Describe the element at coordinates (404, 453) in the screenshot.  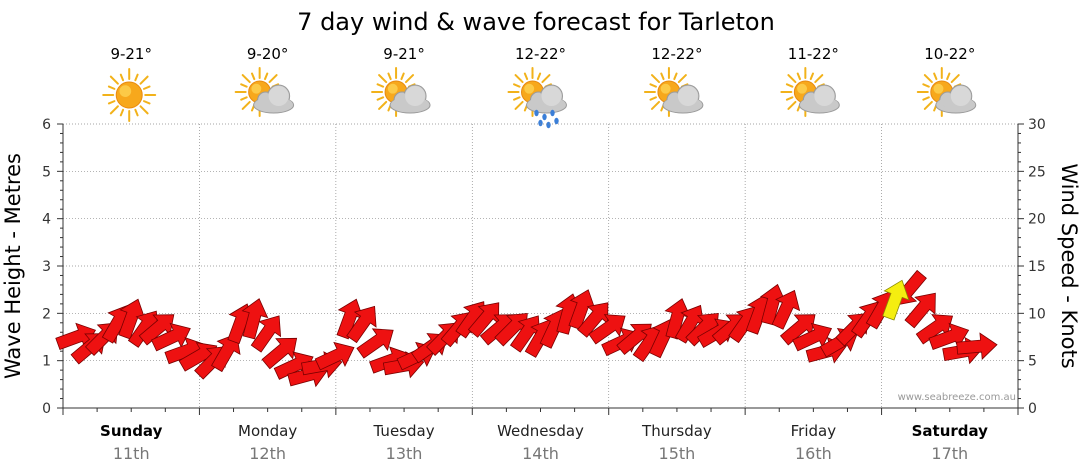
I see `day-date-tuesday: 13th` at that location.